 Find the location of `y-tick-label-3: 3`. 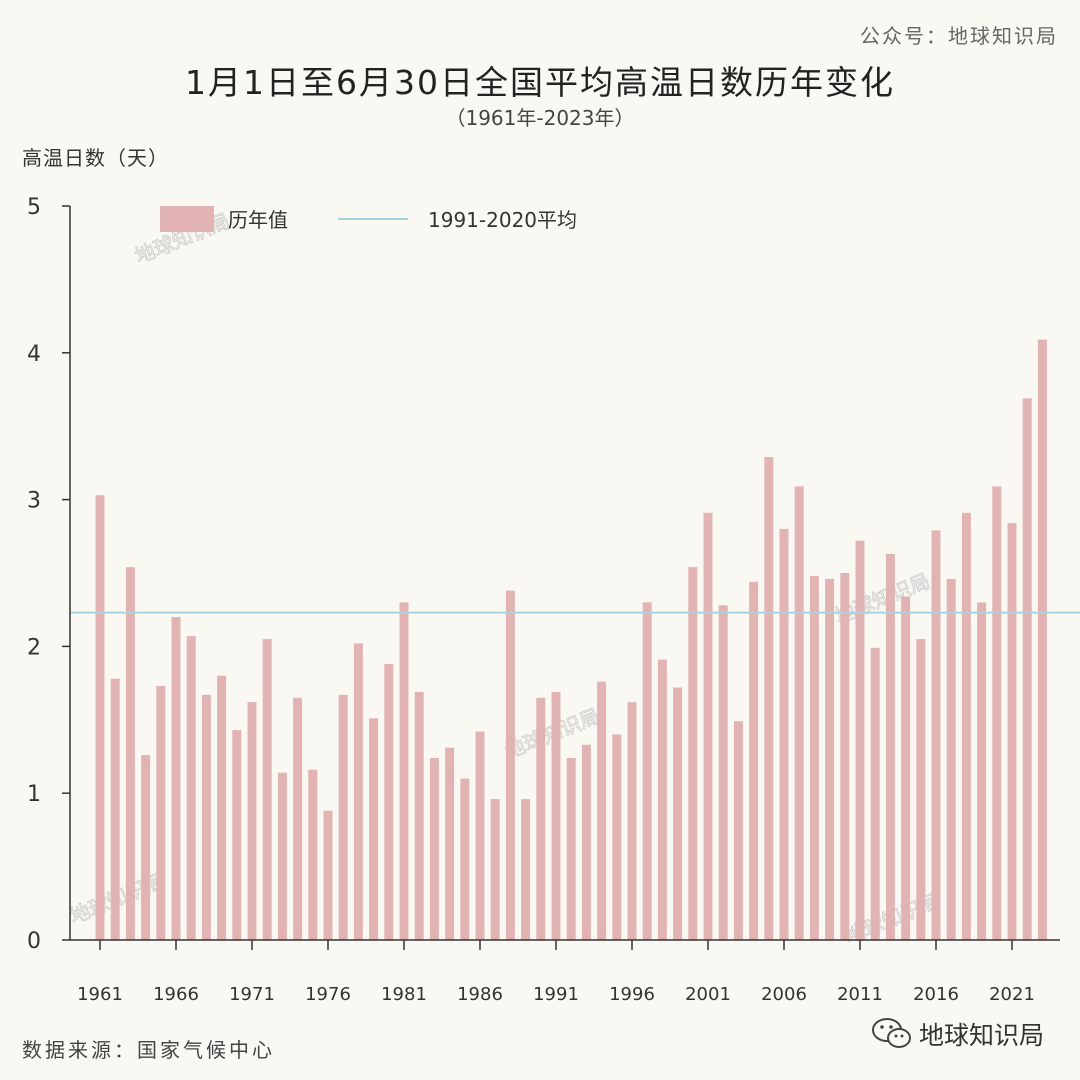

y-tick-label-3: 3 is located at coordinates (34, 501).